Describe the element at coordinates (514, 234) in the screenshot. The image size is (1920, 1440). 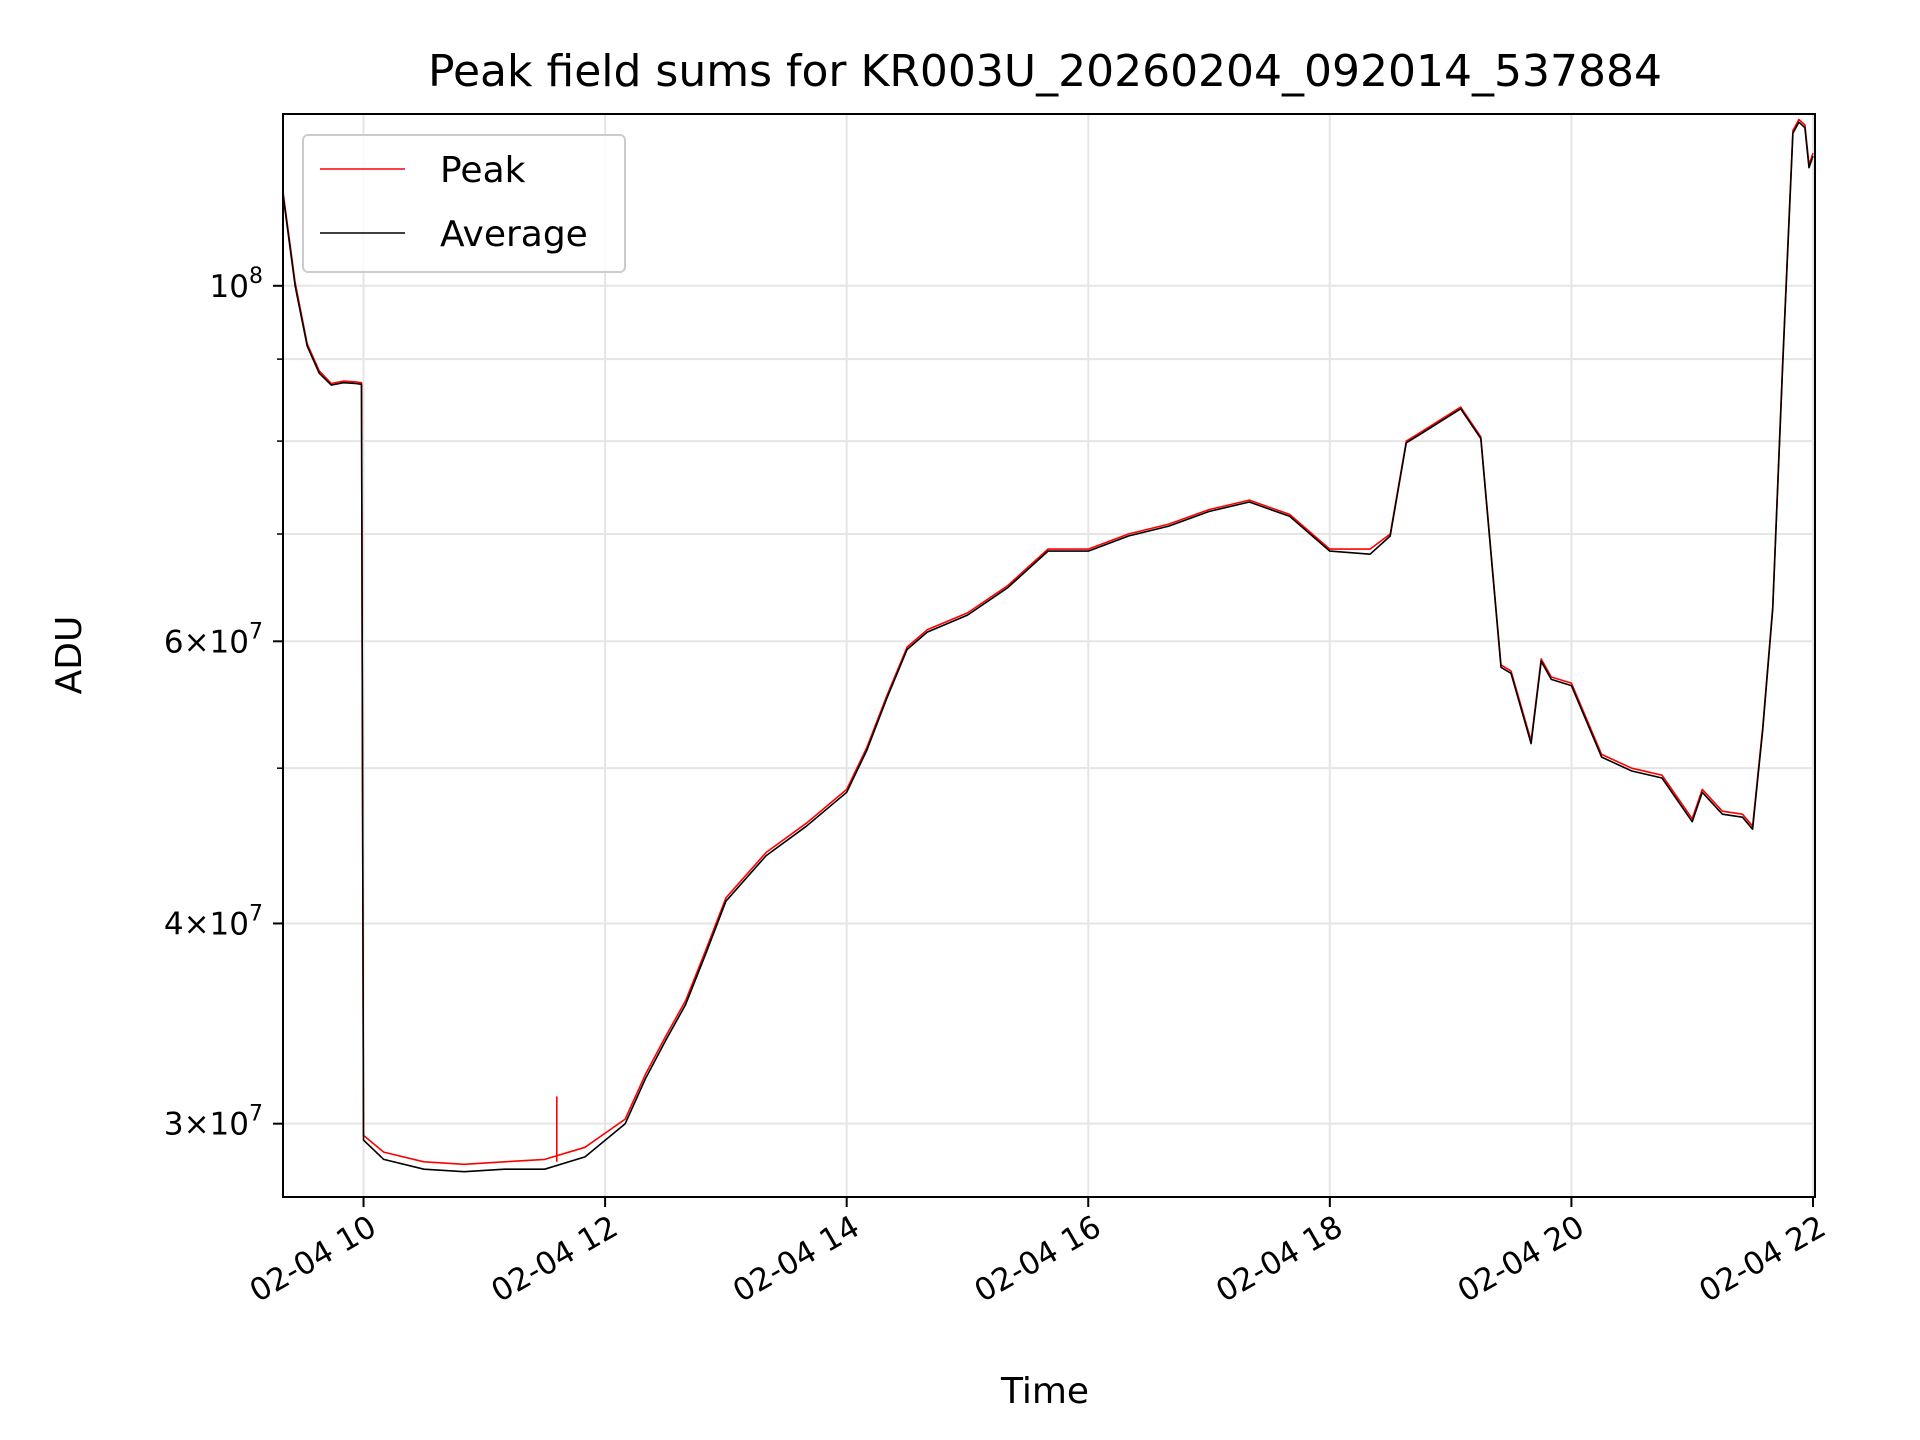
I see `legend-label-average: Average` at that location.